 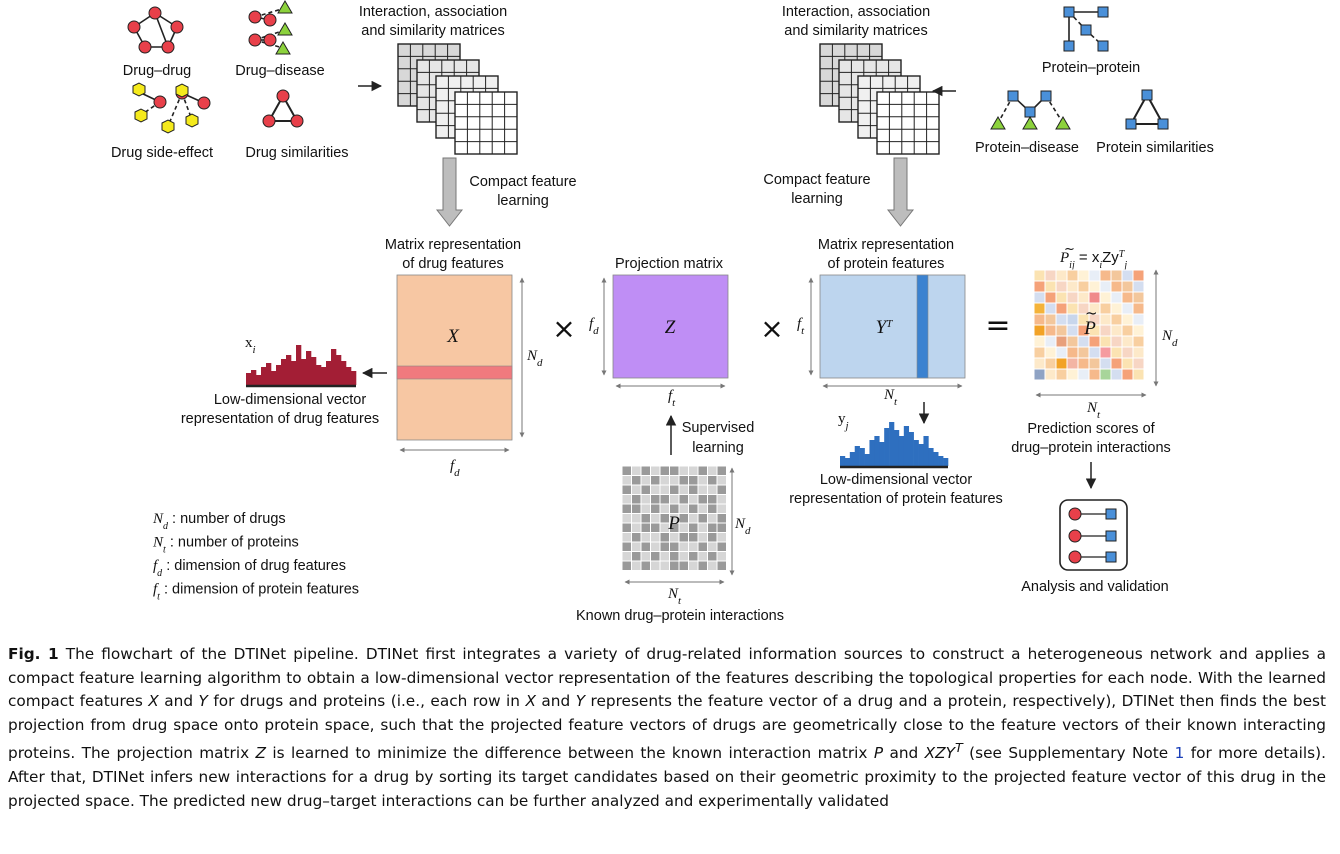 I want to click on protein-vector-caption-line2: representation of protein features, so click(x=896, y=499).